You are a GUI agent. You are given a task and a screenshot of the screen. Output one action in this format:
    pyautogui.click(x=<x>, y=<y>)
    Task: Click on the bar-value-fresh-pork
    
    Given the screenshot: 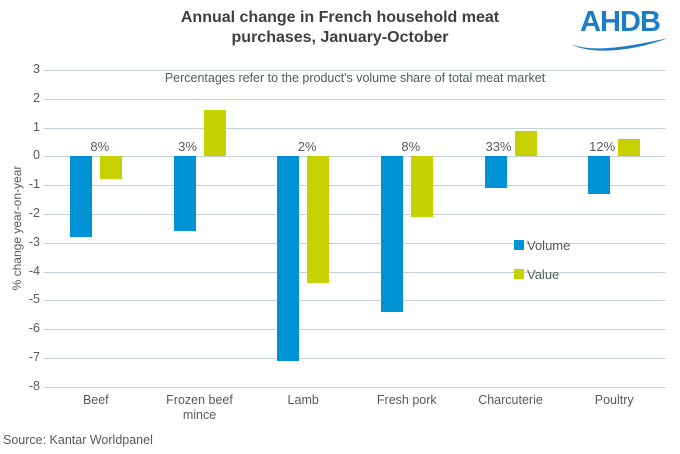 What is the action you would take?
    pyautogui.click(x=421, y=186)
    